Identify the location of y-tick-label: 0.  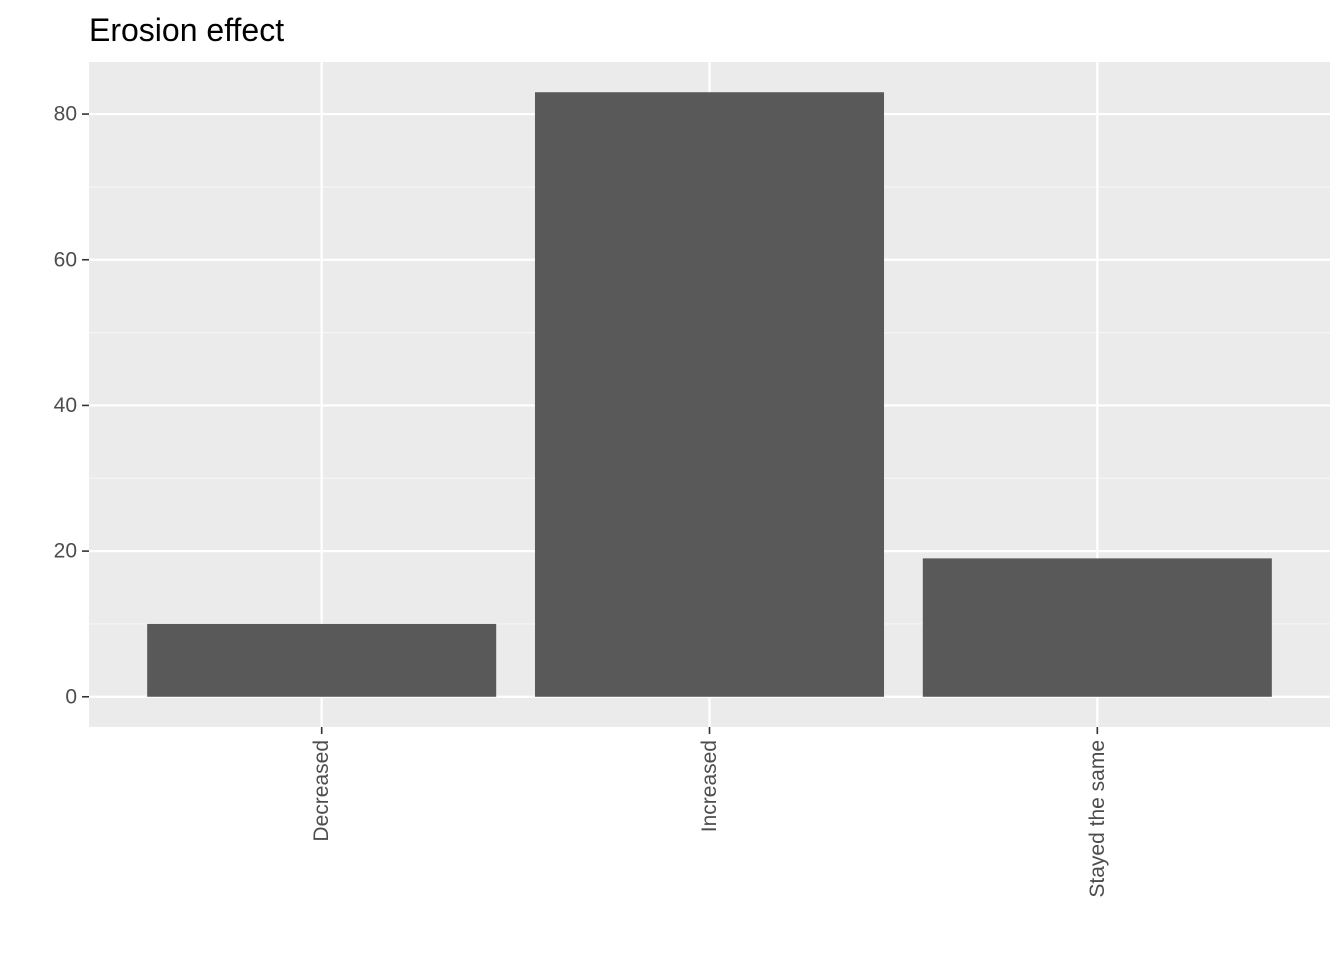
(71, 696).